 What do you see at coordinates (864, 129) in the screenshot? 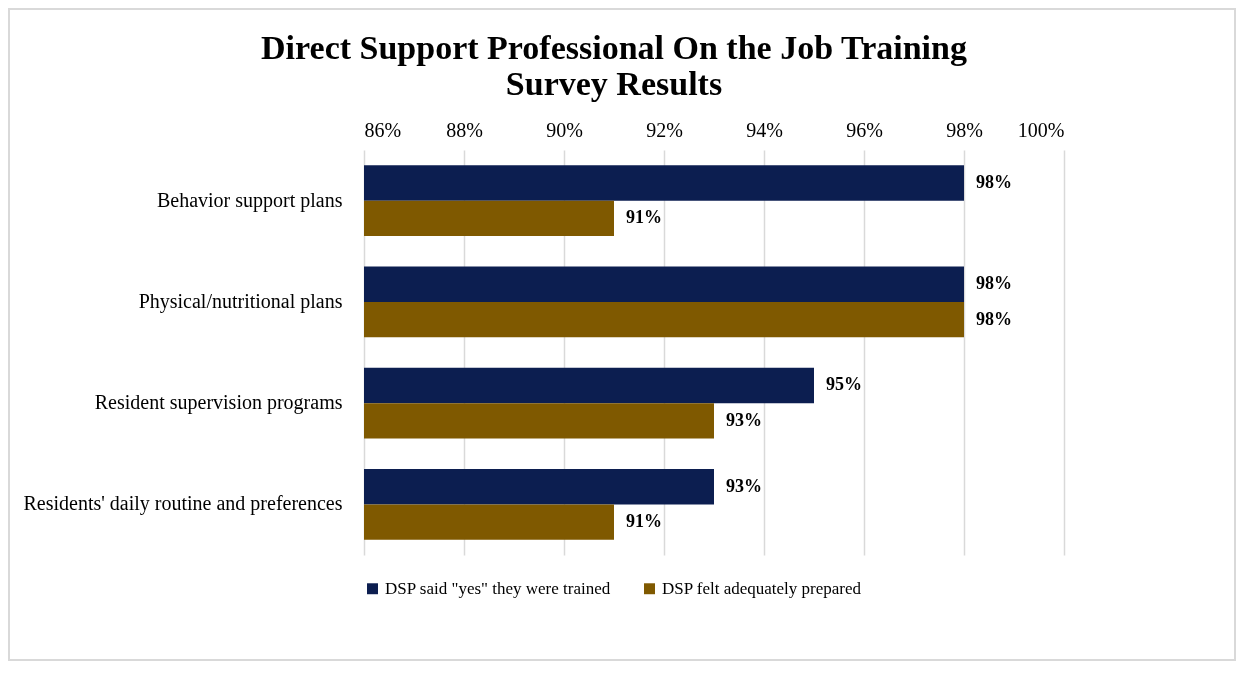
I see `x-tick-label: 96%` at bounding box center [864, 129].